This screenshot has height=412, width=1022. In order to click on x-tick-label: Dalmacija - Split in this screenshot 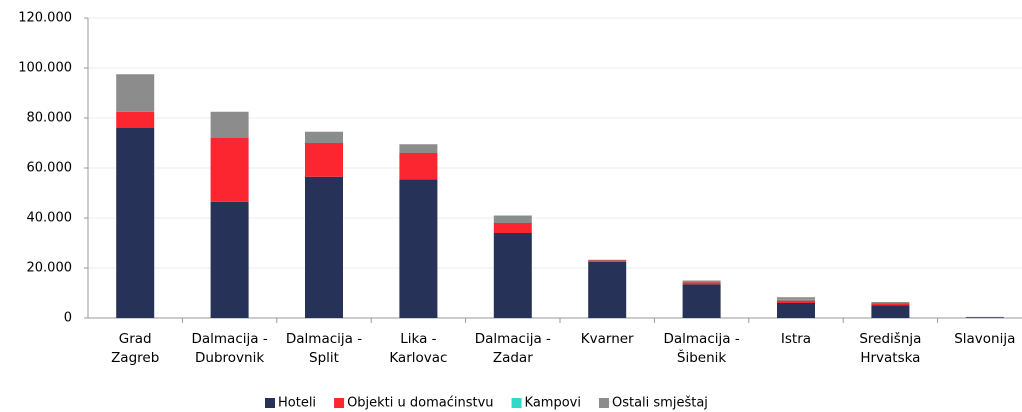, I will do `click(324, 348)`.